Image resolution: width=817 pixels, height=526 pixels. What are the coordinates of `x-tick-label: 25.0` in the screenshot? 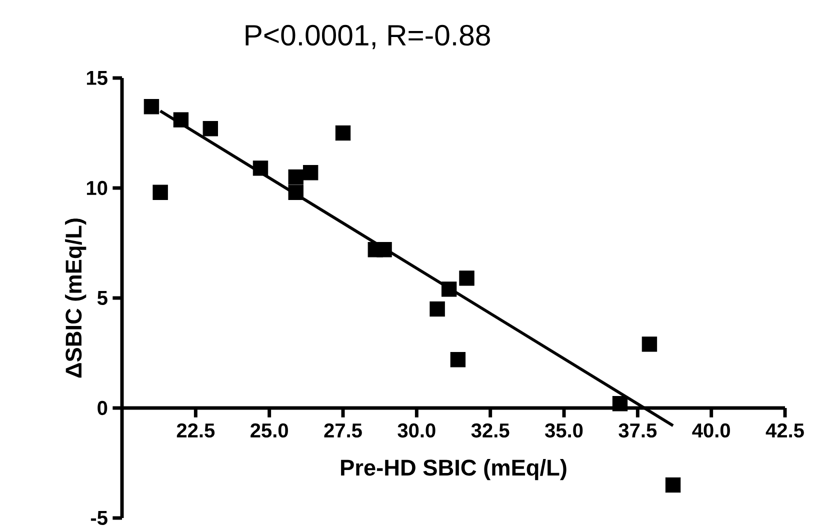 It's located at (269, 430).